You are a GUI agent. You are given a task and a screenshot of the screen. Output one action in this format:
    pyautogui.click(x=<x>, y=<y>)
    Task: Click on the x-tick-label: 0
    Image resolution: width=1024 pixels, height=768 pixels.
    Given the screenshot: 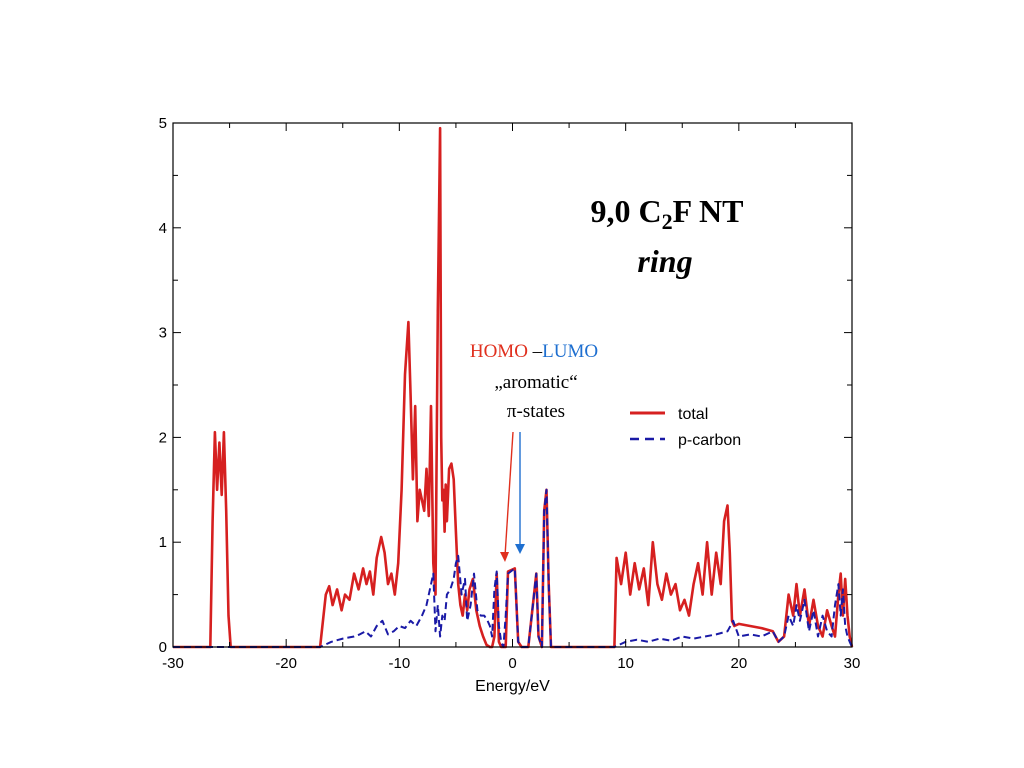 What is the action you would take?
    pyautogui.click(x=512, y=663)
    